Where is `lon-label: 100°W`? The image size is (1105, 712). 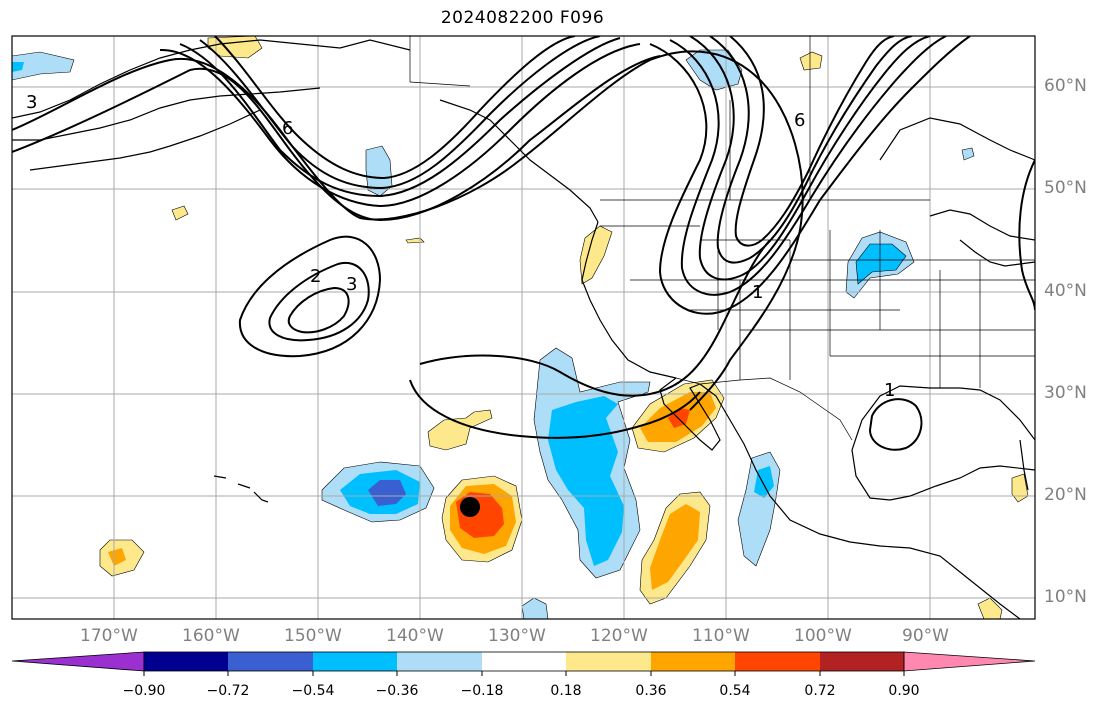 lon-label: 100°W is located at coordinates (823, 636).